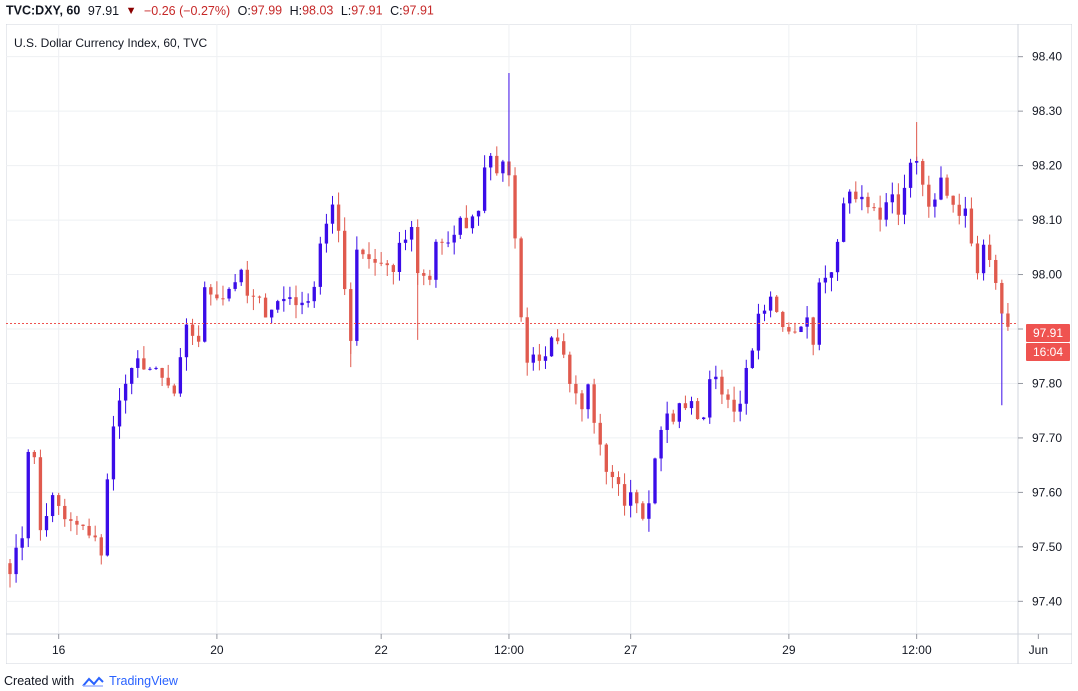  Describe the element at coordinates (266, 10) in the screenshot. I see `open-value: 97.99` at that location.